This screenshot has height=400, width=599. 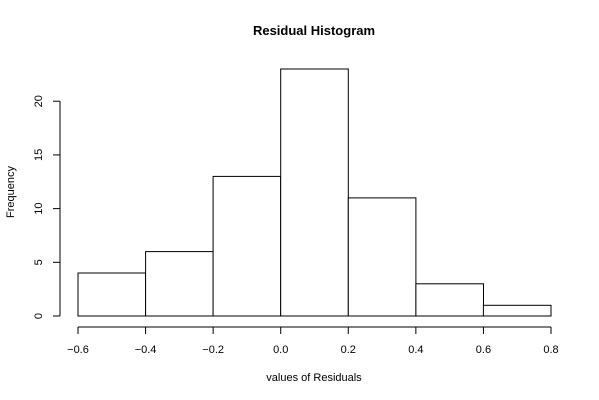 What do you see at coordinates (348, 350) in the screenshot?
I see `x-tick-label: 0.2` at bounding box center [348, 350].